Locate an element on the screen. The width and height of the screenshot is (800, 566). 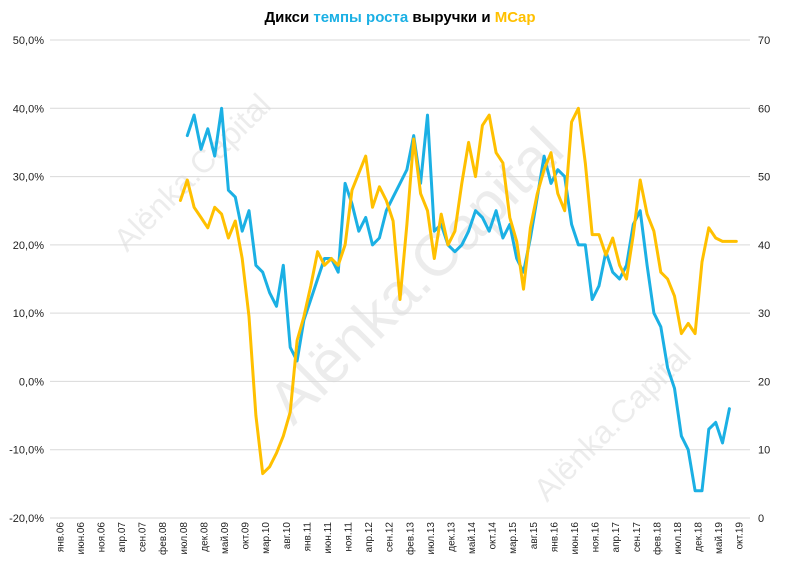
left-tick-label: -10,0% is located at coordinates (26, 451).